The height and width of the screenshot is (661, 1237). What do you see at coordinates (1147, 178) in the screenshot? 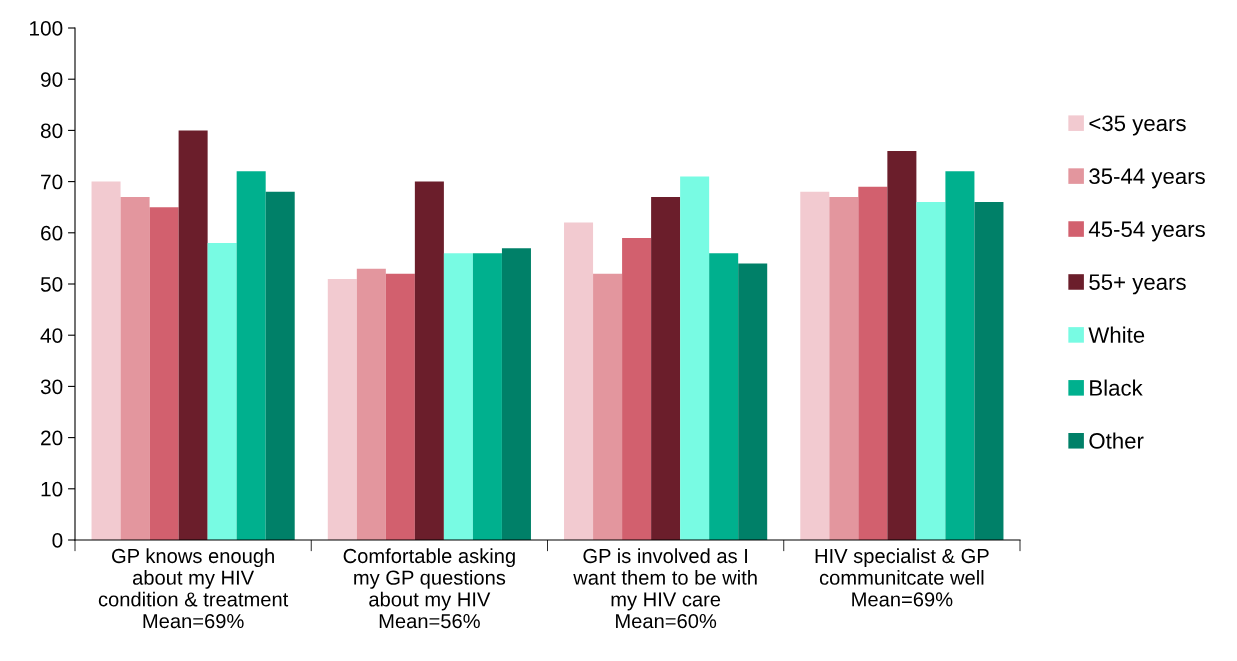
I see `legend-label: 35-44 years` at bounding box center [1147, 178].